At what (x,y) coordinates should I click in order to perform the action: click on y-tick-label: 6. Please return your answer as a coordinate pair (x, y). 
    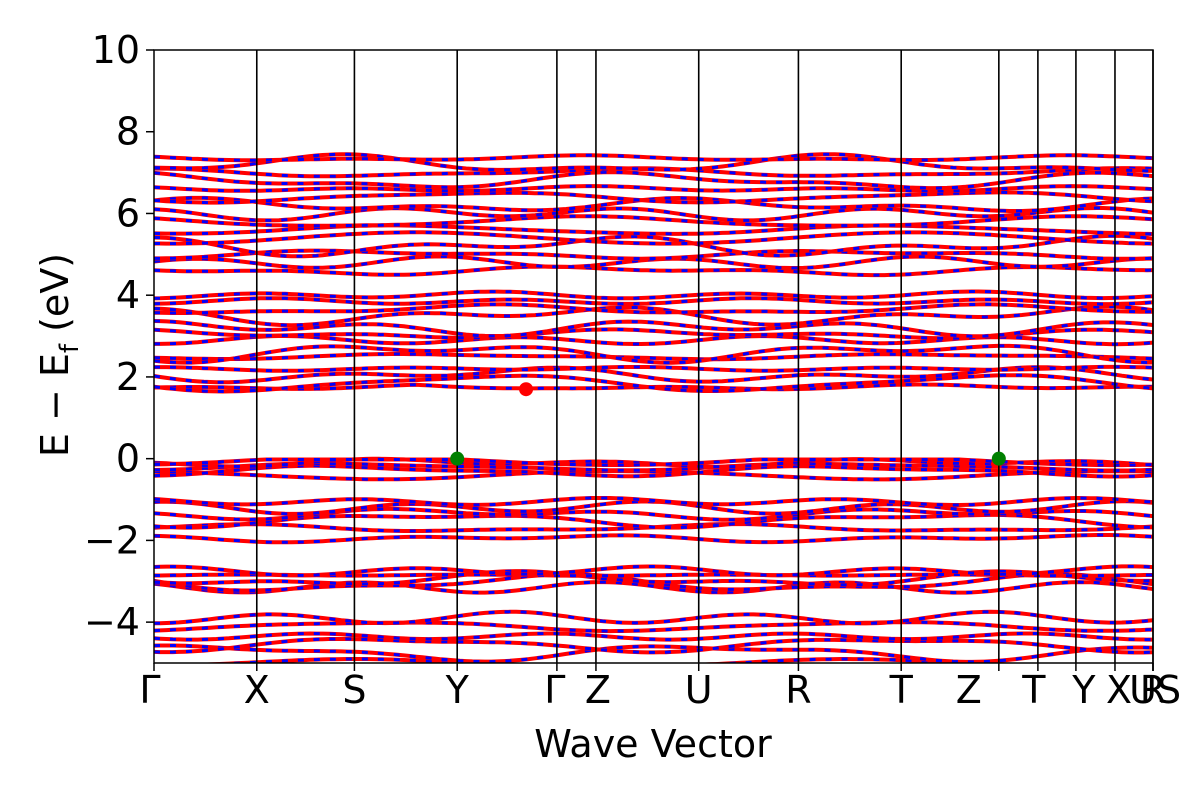
    Looking at the image, I should click on (128, 213).